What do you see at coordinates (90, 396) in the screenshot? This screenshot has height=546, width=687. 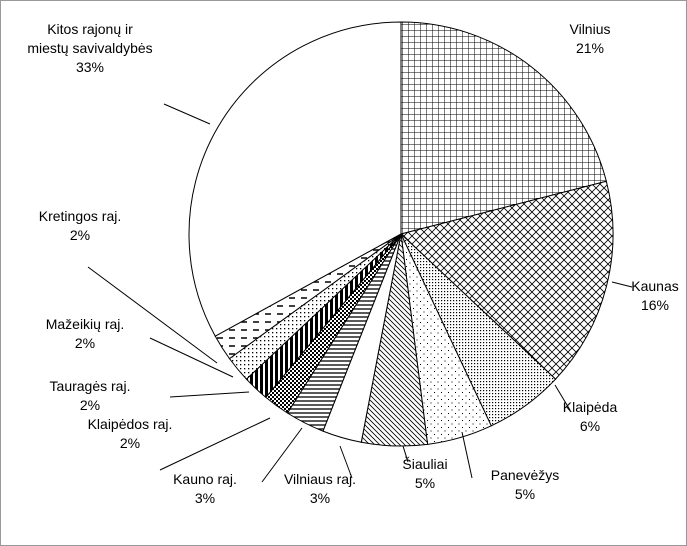 I see `slice-label: Tauragės raj. 2%` at bounding box center [90, 396].